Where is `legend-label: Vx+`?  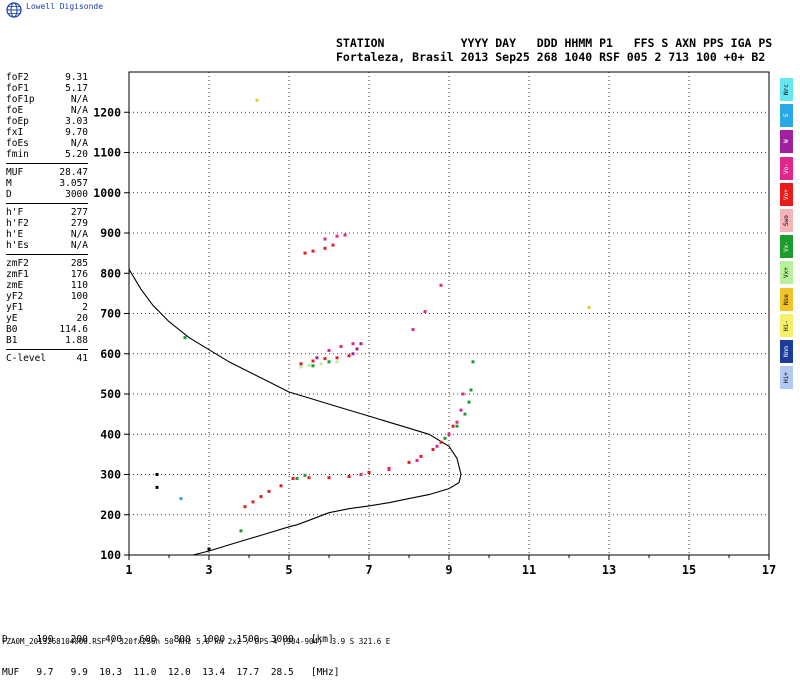 legend-label: Vx+ is located at coordinates (786, 273).